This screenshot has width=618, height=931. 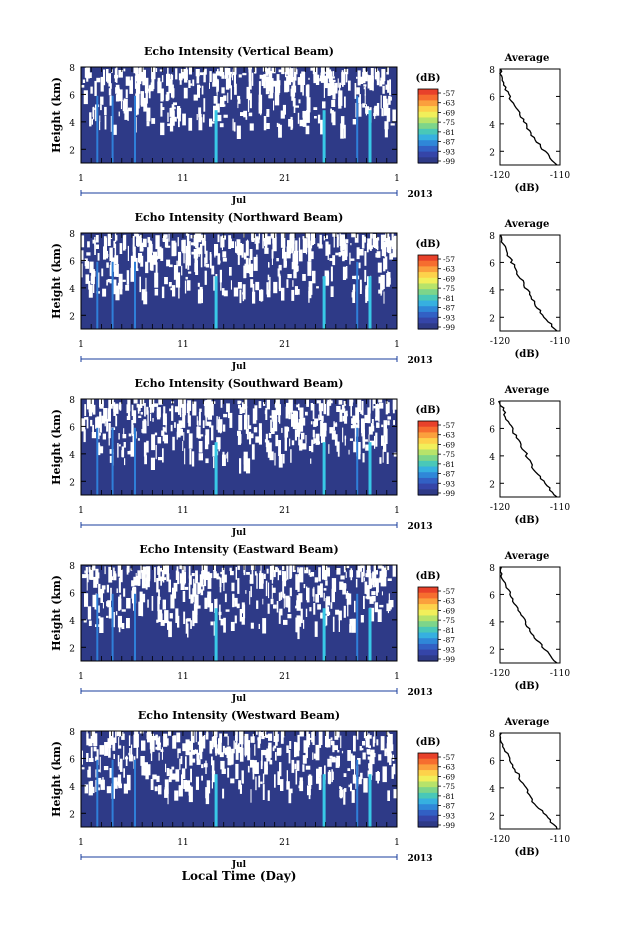 What do you see at coordinates (449, 815) in the screenshot?
I see `colorbar-tick-label: -93` at bounding box center [449, 815].